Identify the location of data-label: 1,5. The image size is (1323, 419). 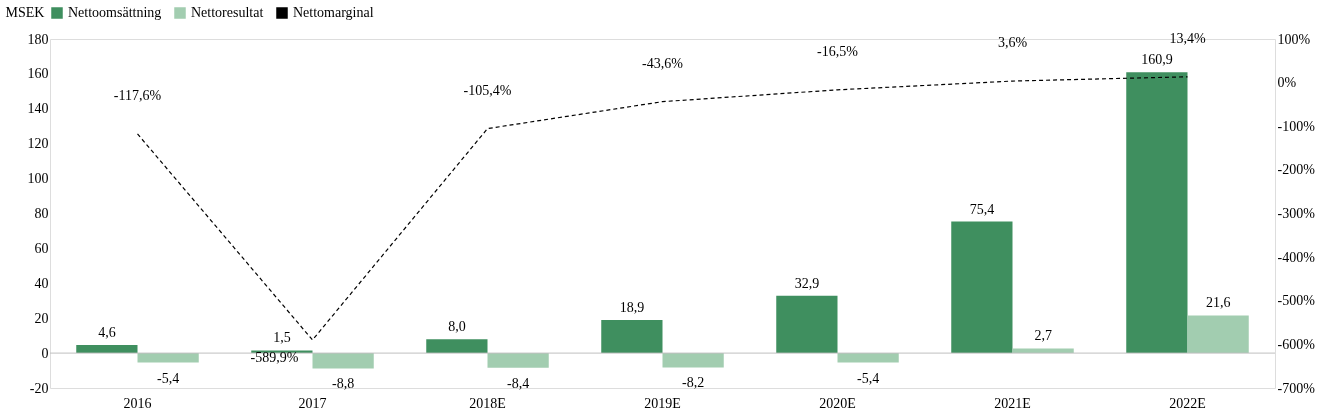
(282, 338).